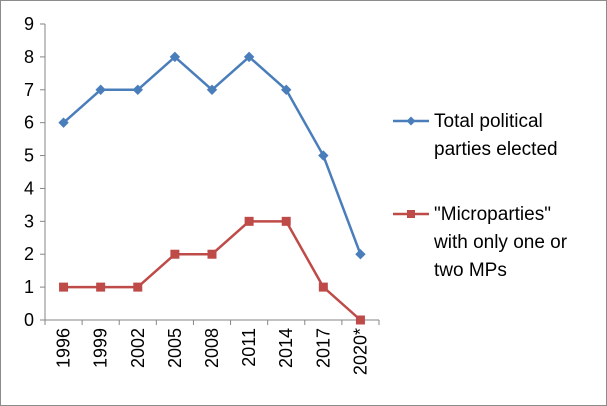 The width and height of the screenshot is (607, 406). Describe the element at coordinates (496, 149) in the screenshot. I see `legend-label: parties elected` at that location.